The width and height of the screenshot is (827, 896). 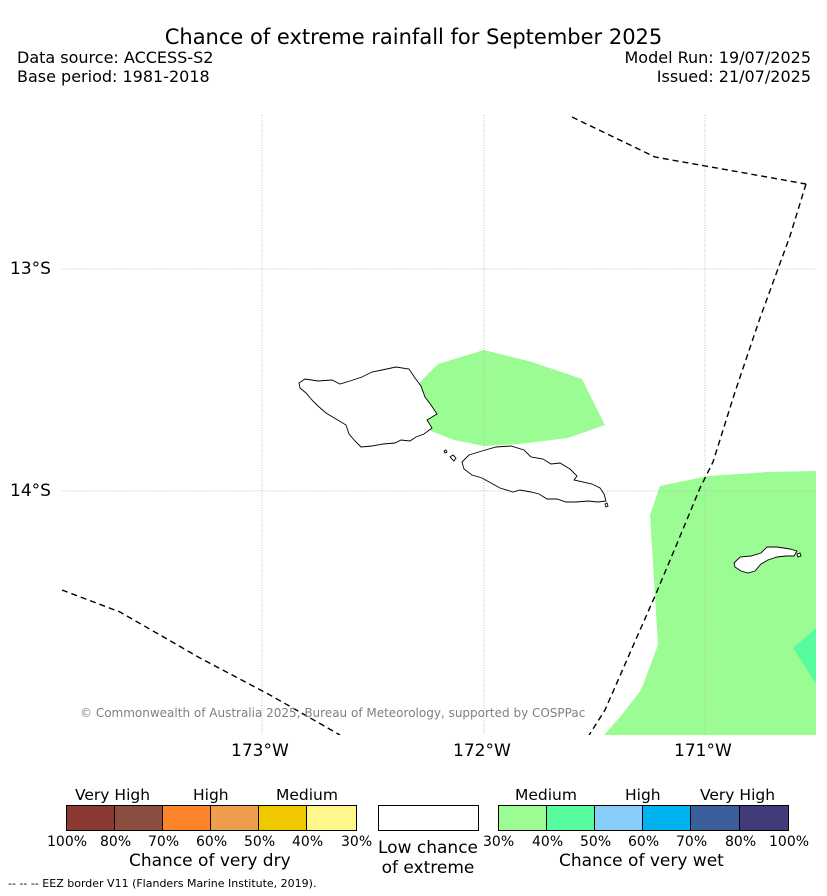 I want to click on dry-colorbar-frame, so click(x=211, y=818).